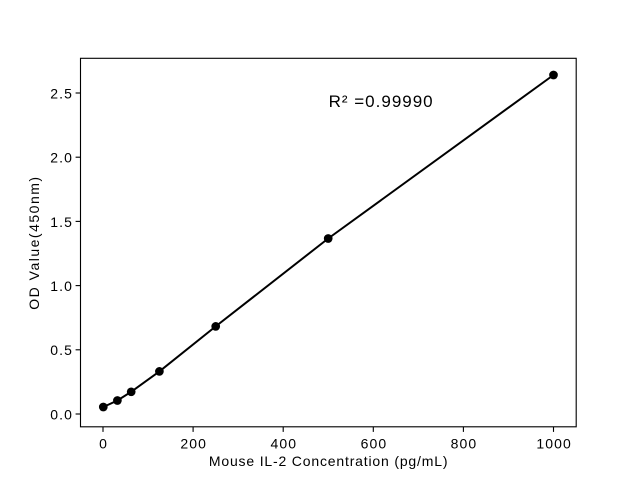  What do you see at coordinates (374, 443) in the screenshot?
I see `svg-text: 600` at bounding box center [374, 443].